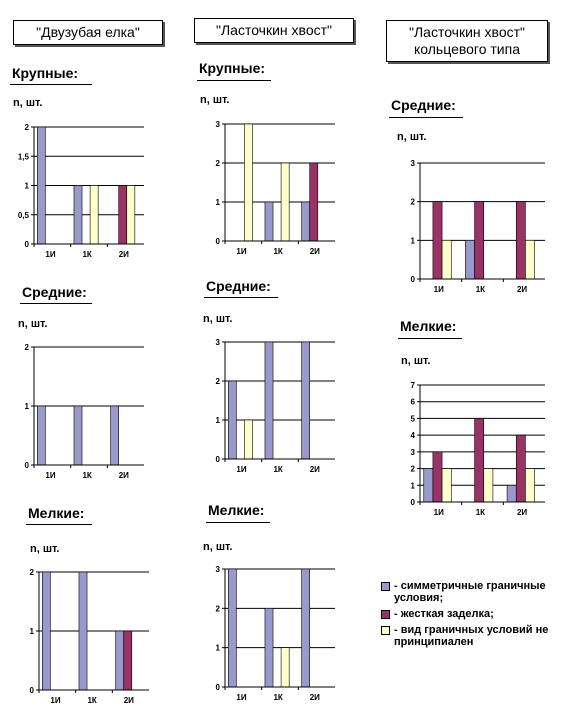 Image resolution: width=566 pixels, height=708 pixels. Describe the element at coordinates (413, 402) in the screenshot. I see `y-tick-label: 6` at that location.